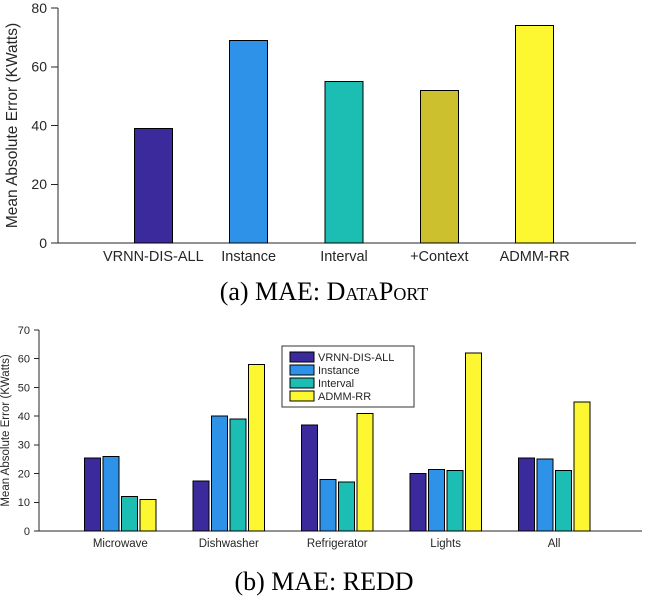 The image size is (648, 607). Describe the element at coordinates (344, 162) in the screenshot. I see `bar-Interval` at that location.